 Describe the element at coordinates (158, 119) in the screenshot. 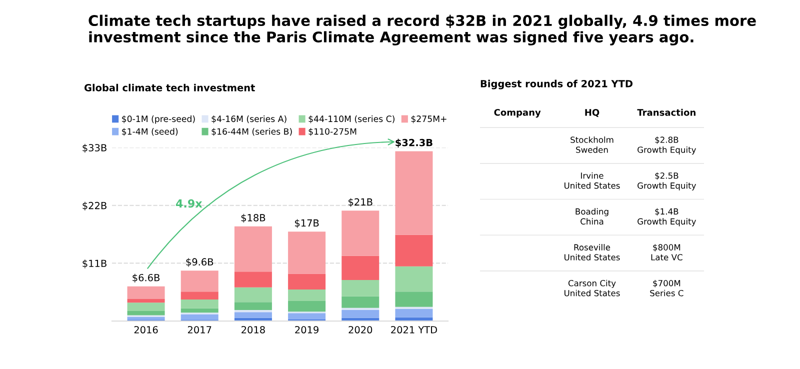

I see `legend-label: $0-1M (pre-seed)` at that location.